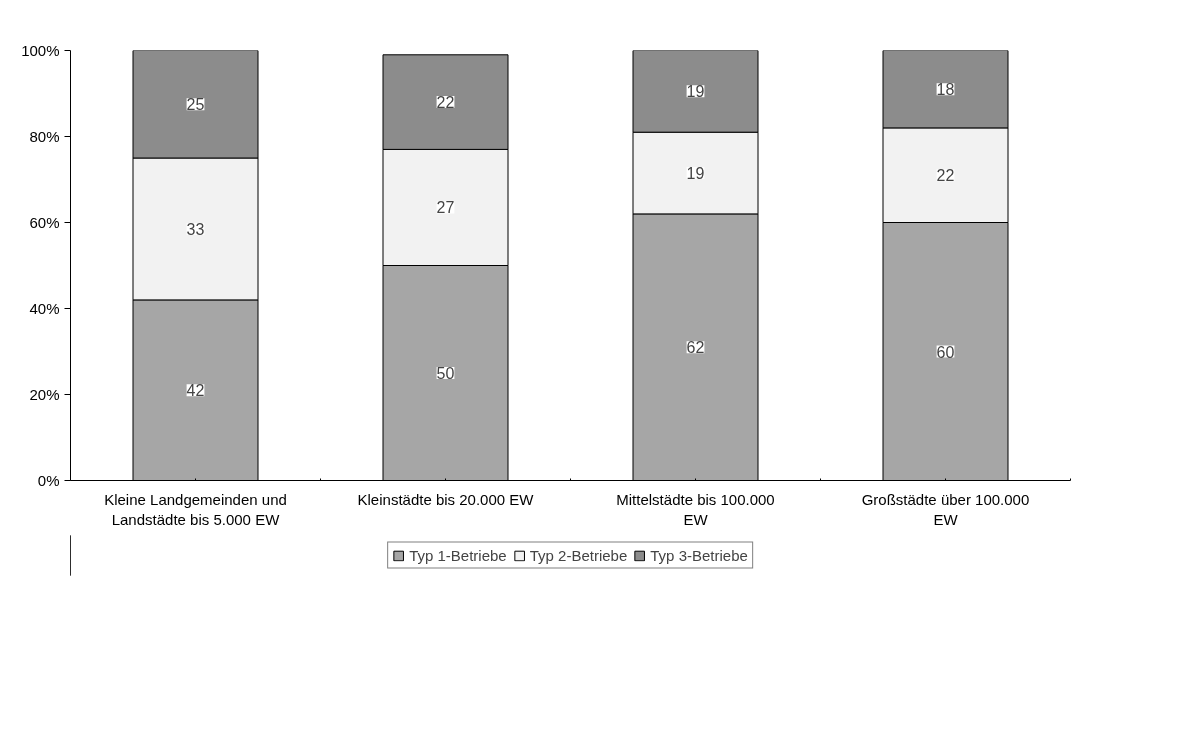  Describe the element at coordinates (40, 50) in the screenshot. I see `y-tick-label: 100%` at that location.